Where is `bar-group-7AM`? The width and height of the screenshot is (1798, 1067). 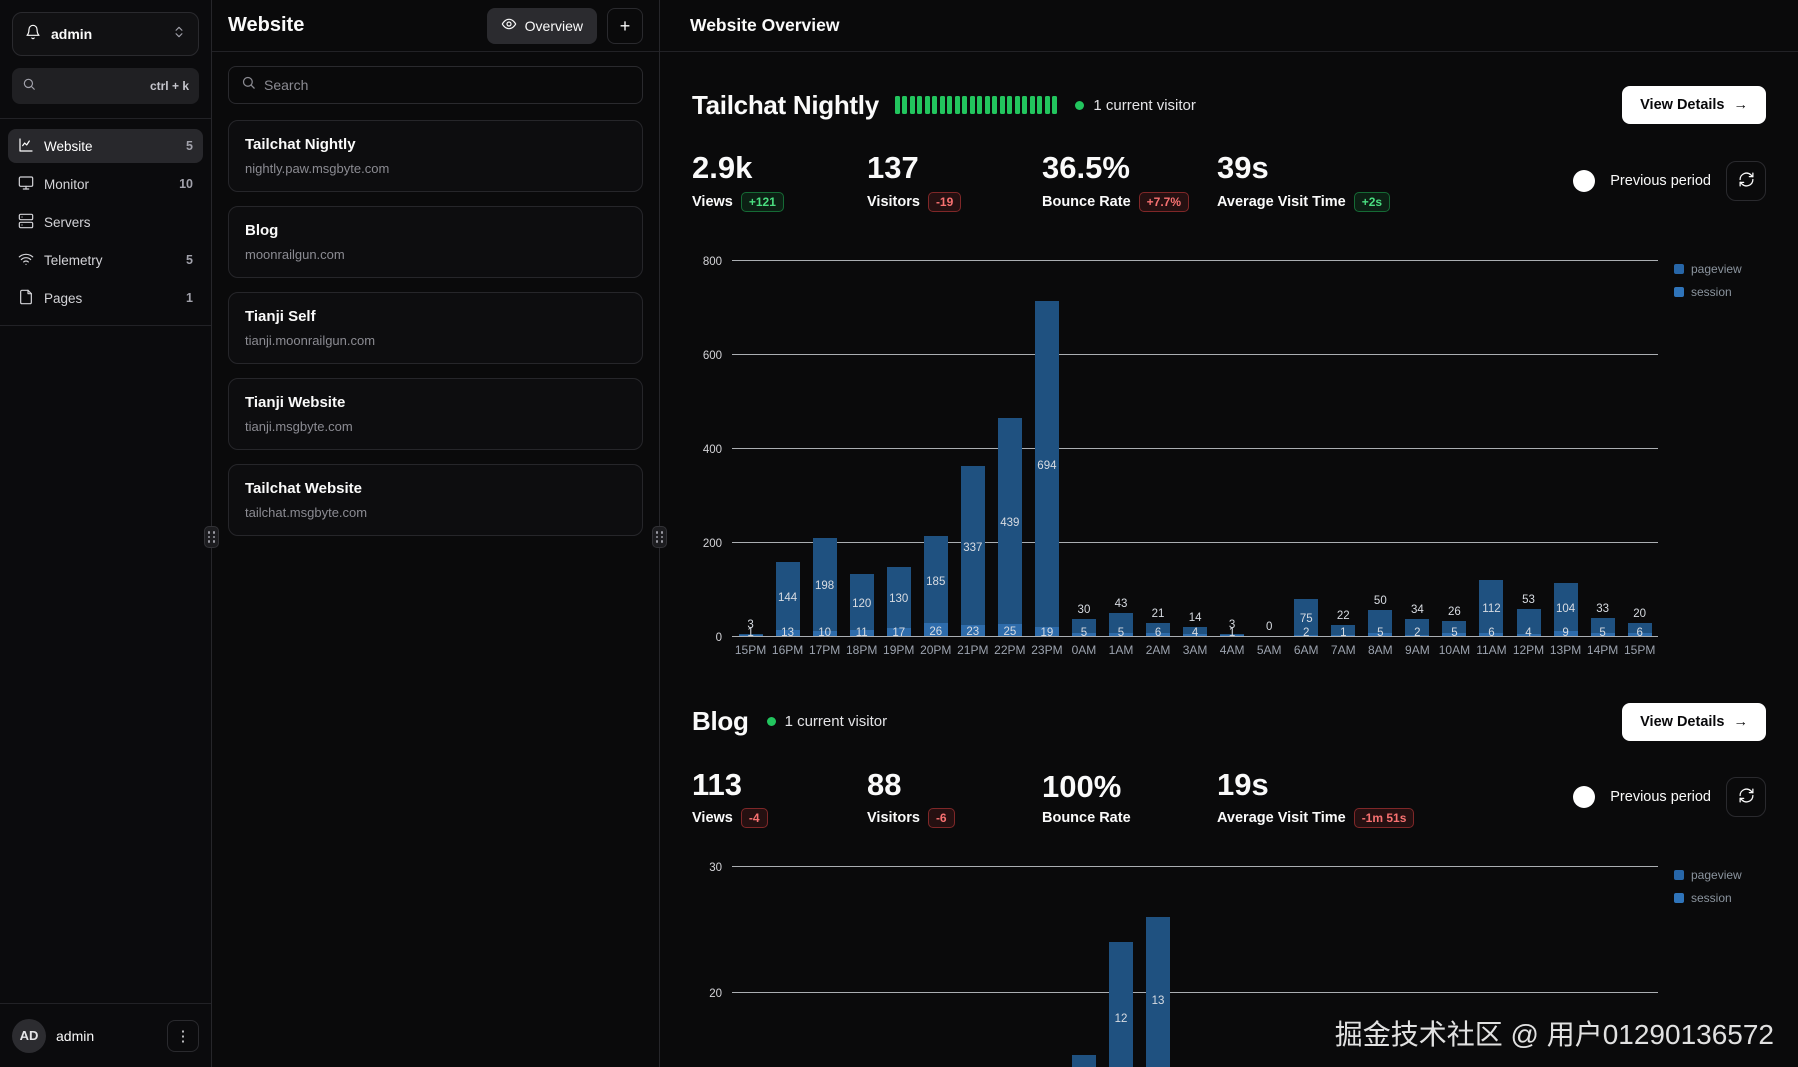 bar-group-7AM is located at coordinates (1343, 966).